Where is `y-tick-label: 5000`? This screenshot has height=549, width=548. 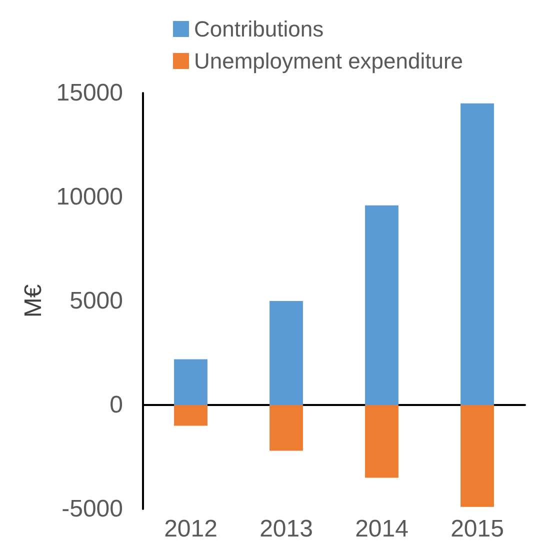 y-tick-label: 5000 is located at coordinates (96, 301).